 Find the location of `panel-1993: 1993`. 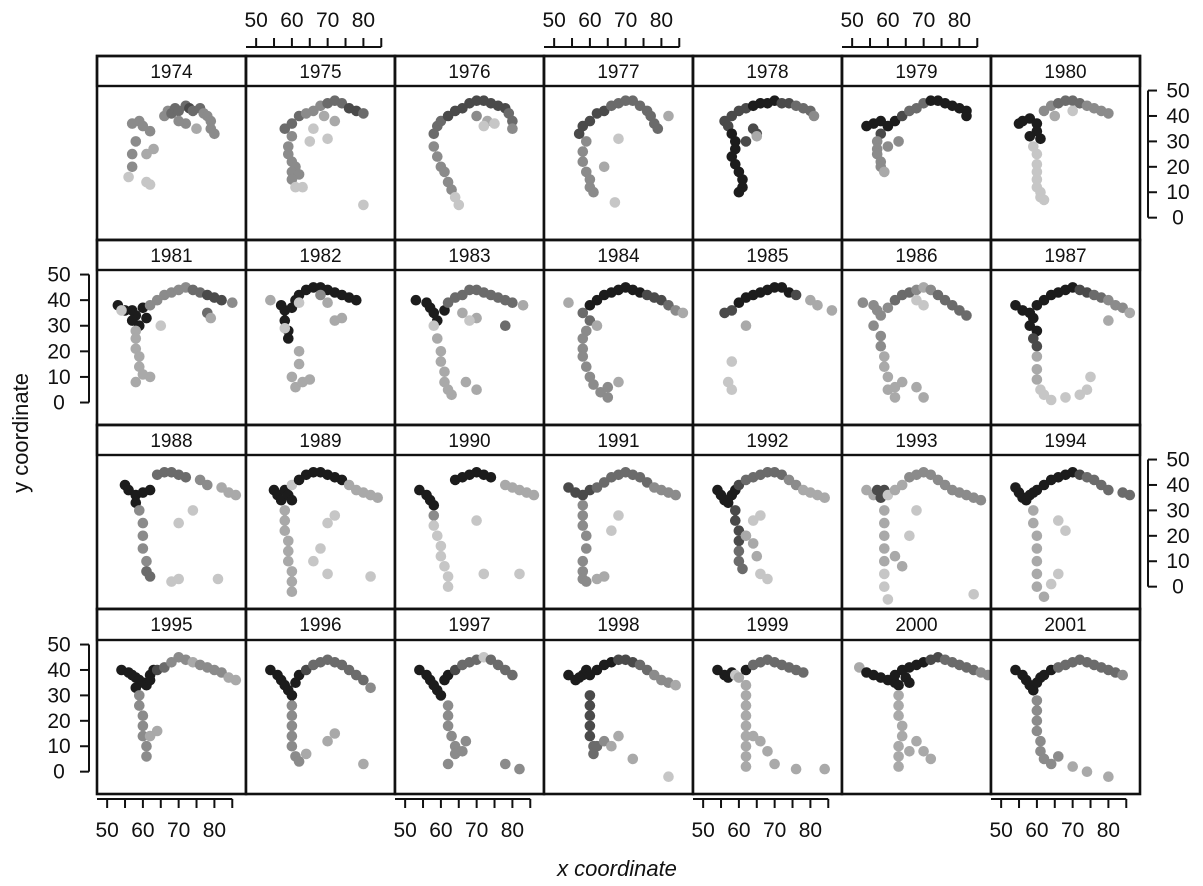

panel-1993: 1993 is located at coordinates (916, 517).